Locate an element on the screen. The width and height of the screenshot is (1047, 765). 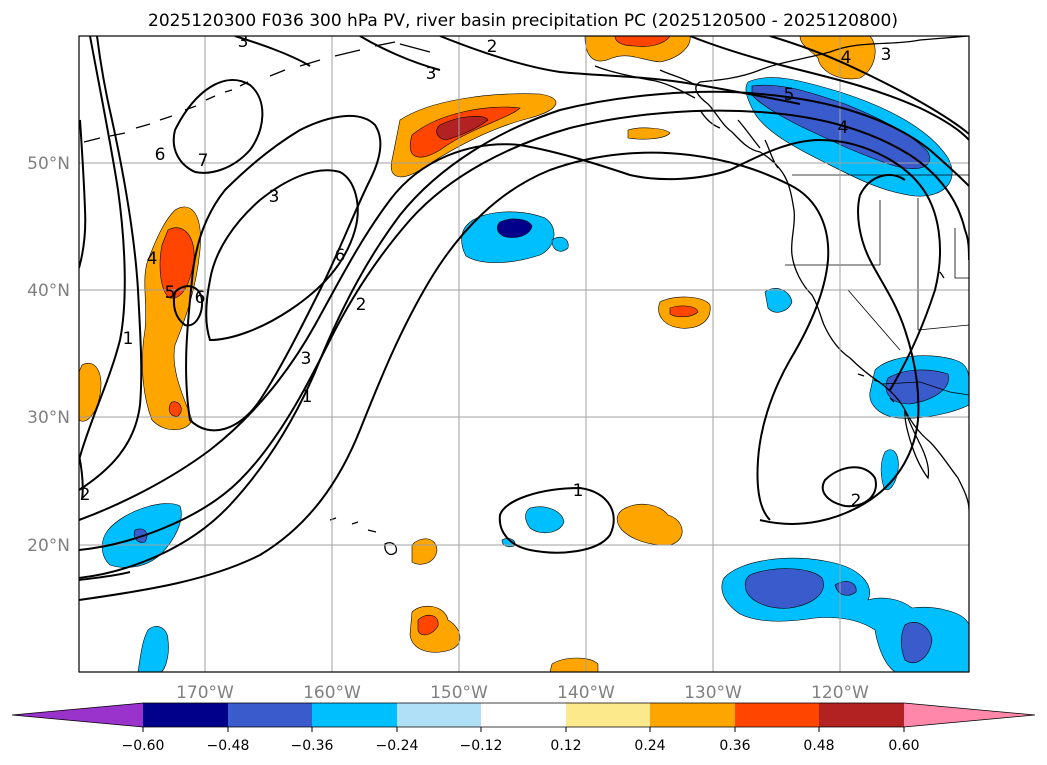
lat-label: 50°N is located at coordinates (48, 164).